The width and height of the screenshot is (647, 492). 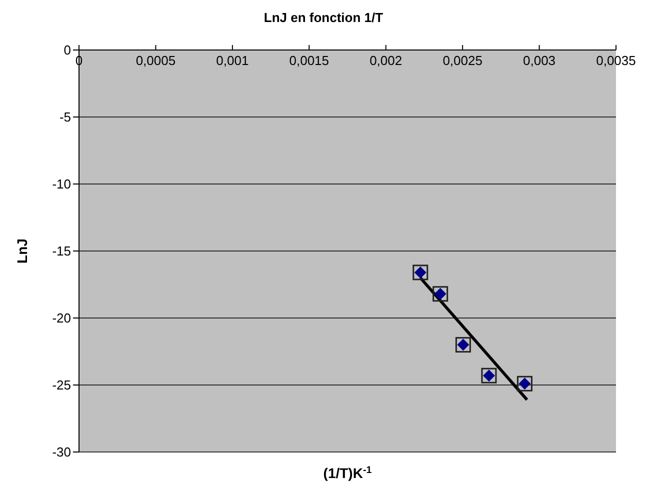 What do you see at coordinates (347, 472) in the screenshot?
I see `x-axis-title: (1/T)K$^{-1}$` at bounding box center [347, 472].